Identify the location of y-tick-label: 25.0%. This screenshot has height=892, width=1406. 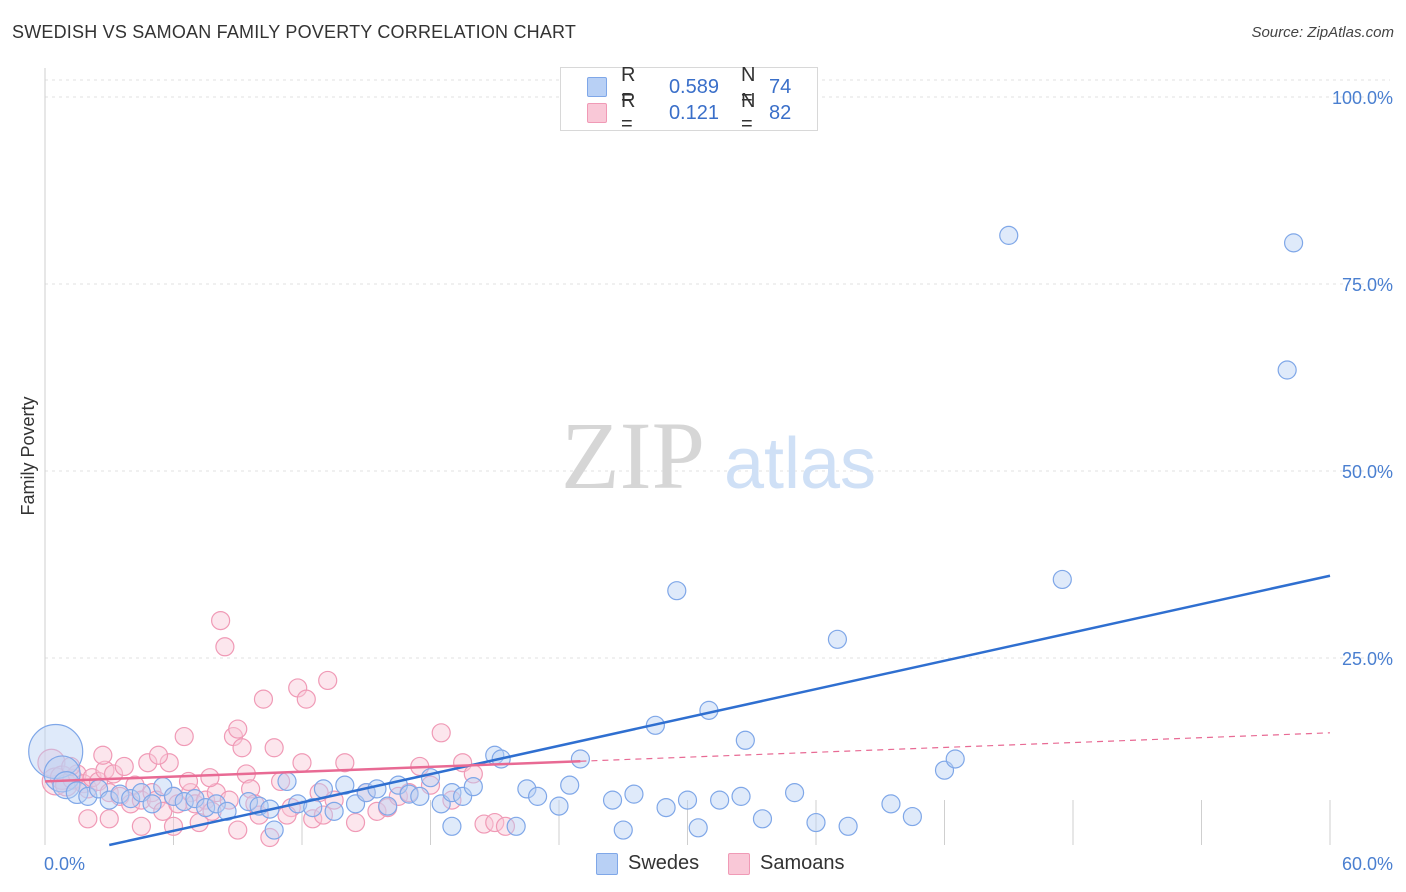
(1367, 659).